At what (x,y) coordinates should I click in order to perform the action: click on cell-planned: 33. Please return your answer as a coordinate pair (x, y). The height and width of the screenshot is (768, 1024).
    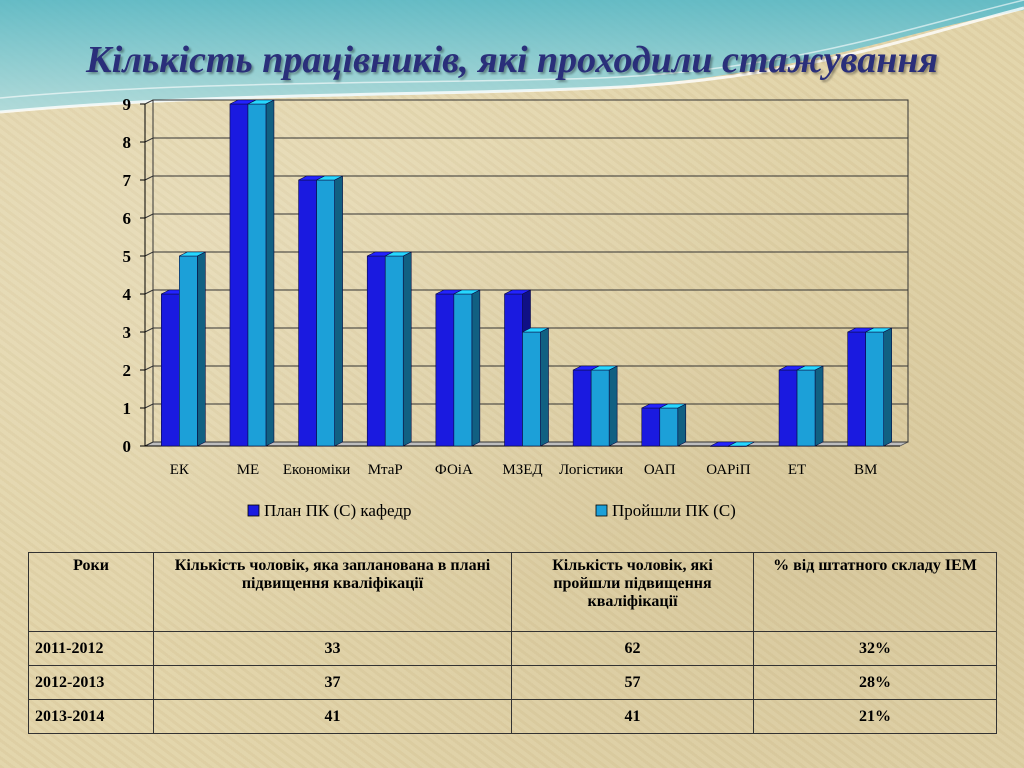
    Looking at the image, I should click on (332, 648).